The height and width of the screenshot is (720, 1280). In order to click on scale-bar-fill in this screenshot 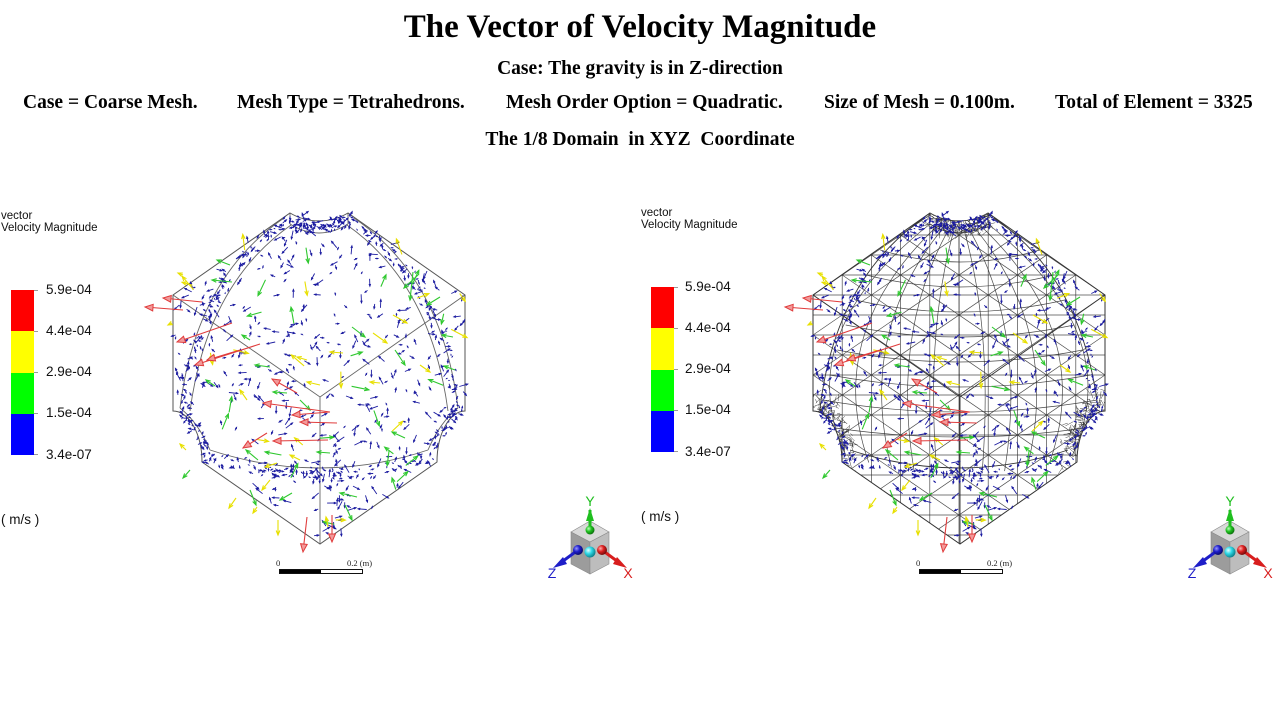, I will do `click(300, 571)`.